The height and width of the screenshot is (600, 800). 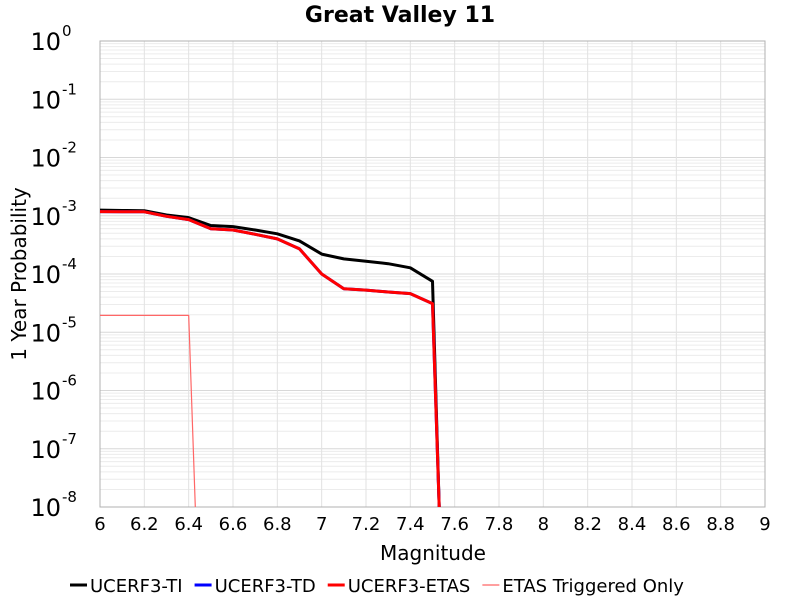 What do you see at coordinates (720, 524) in the screenshot?
I see `x-tick-label: 8.8` at bounding box center [720, 524].